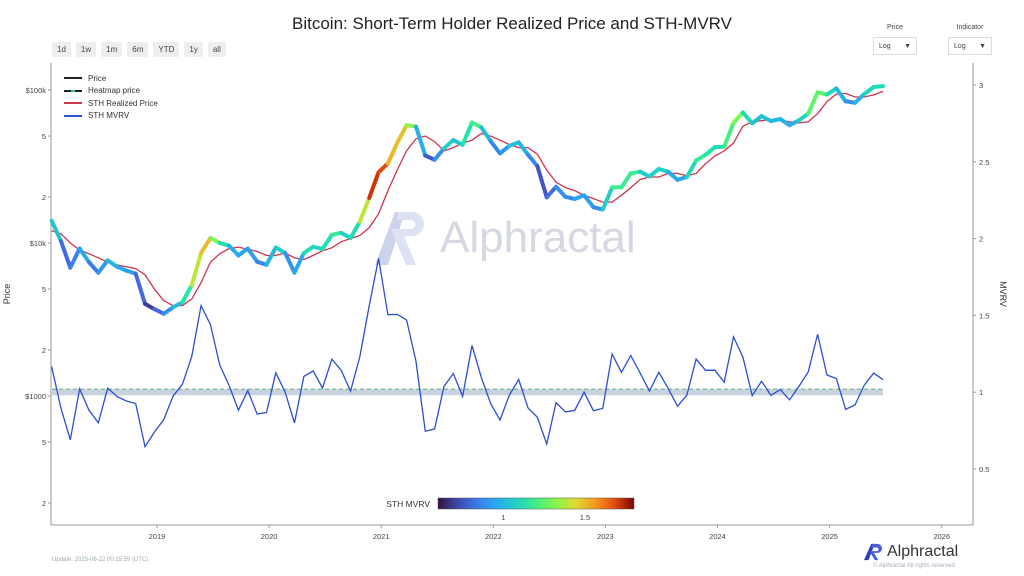 This screenshot has height=576, width=1024. I want to click on brand-logo: Alphractal, so click(910, 552).